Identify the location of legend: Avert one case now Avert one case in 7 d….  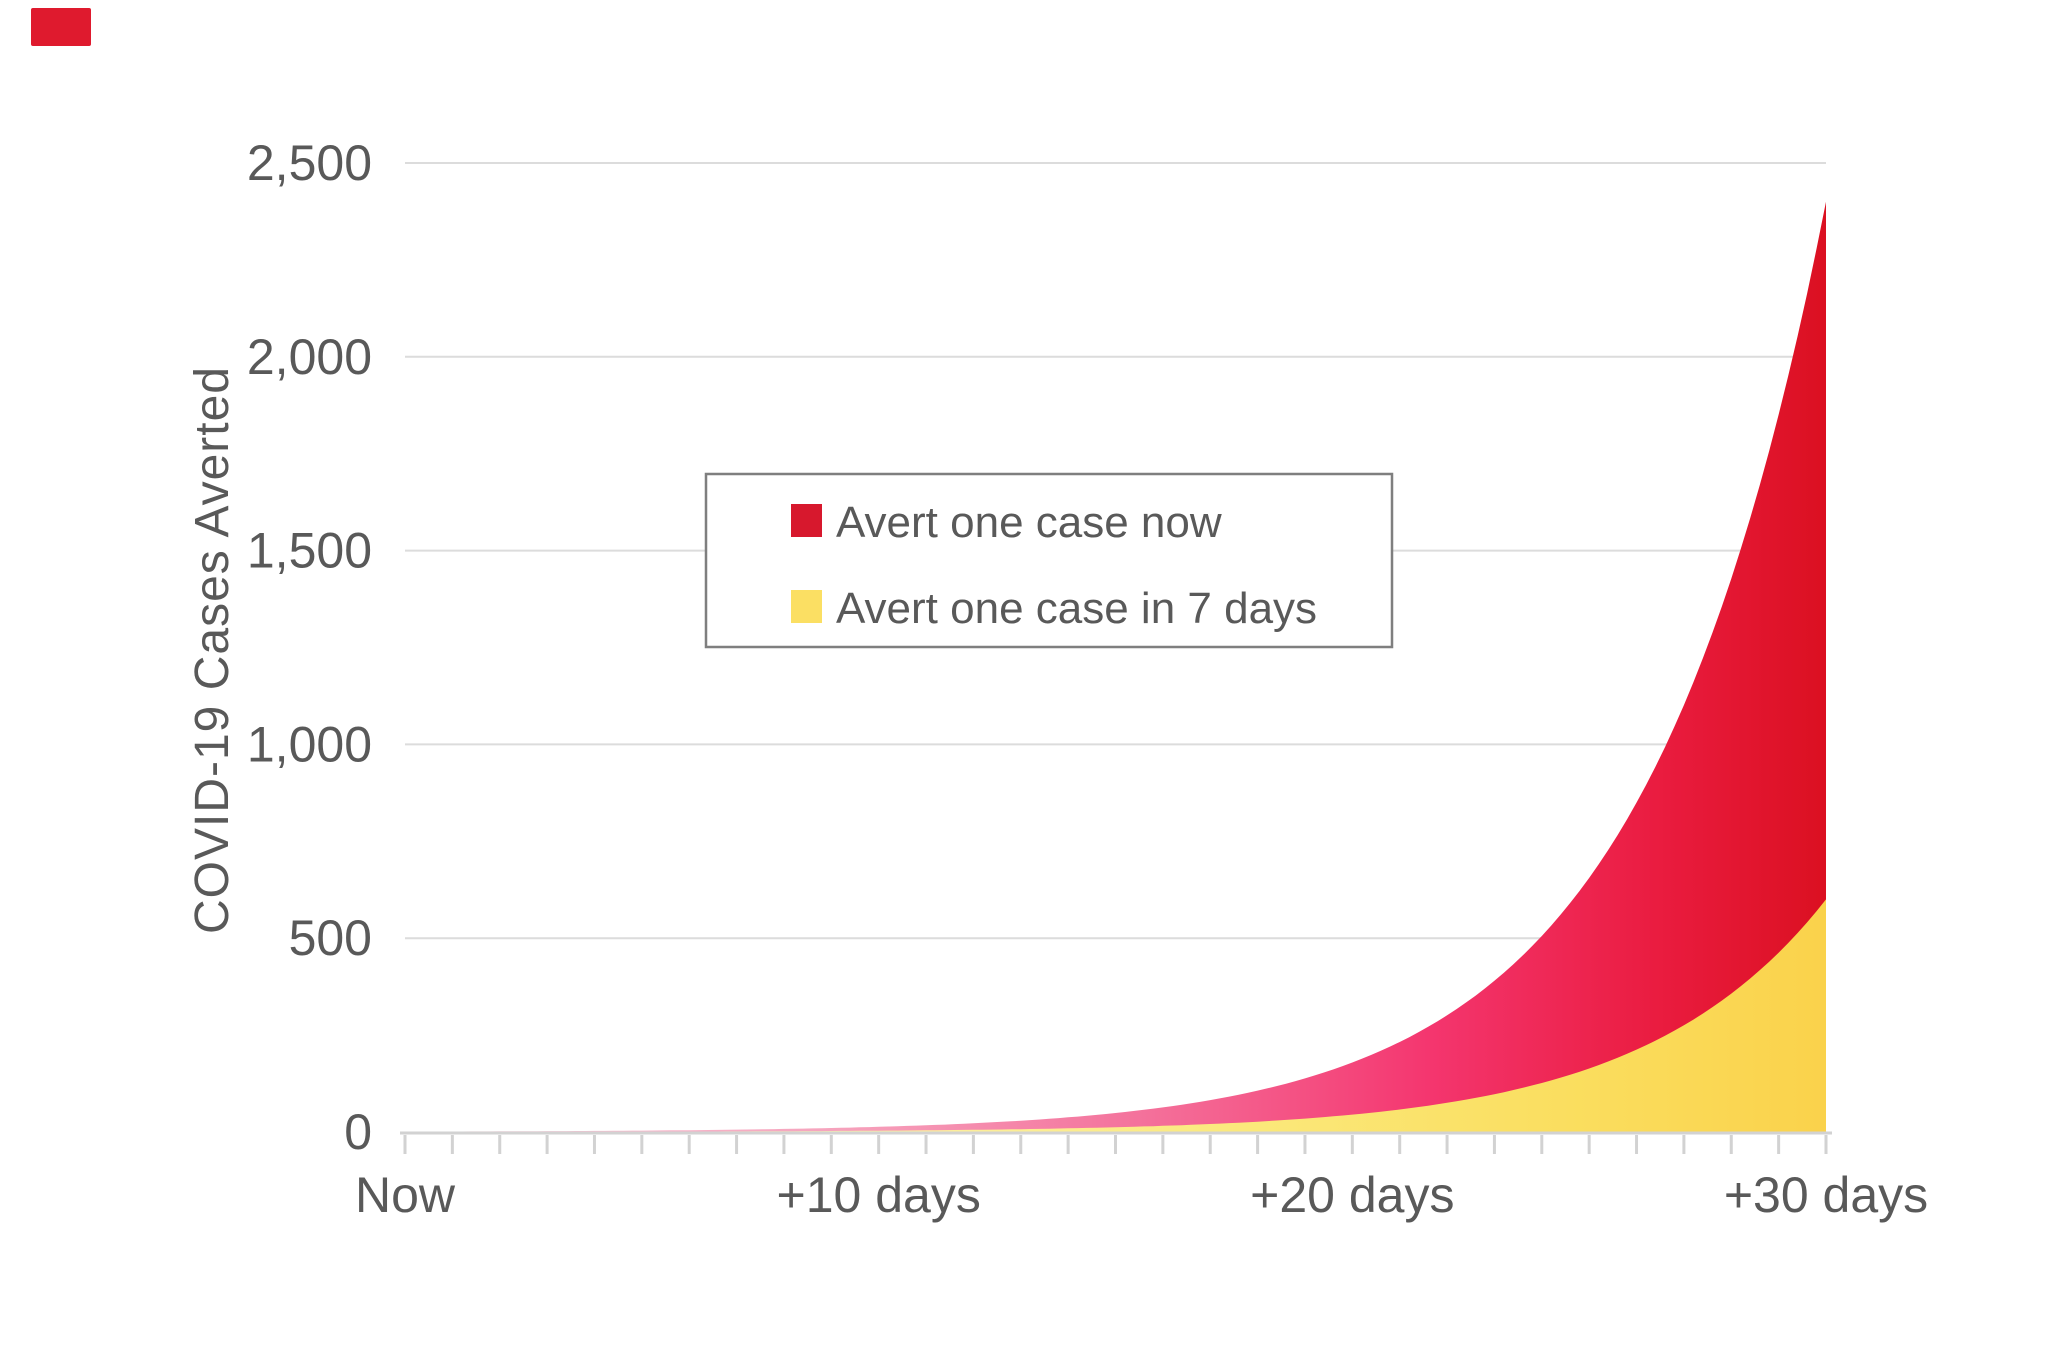
(1049, 560).